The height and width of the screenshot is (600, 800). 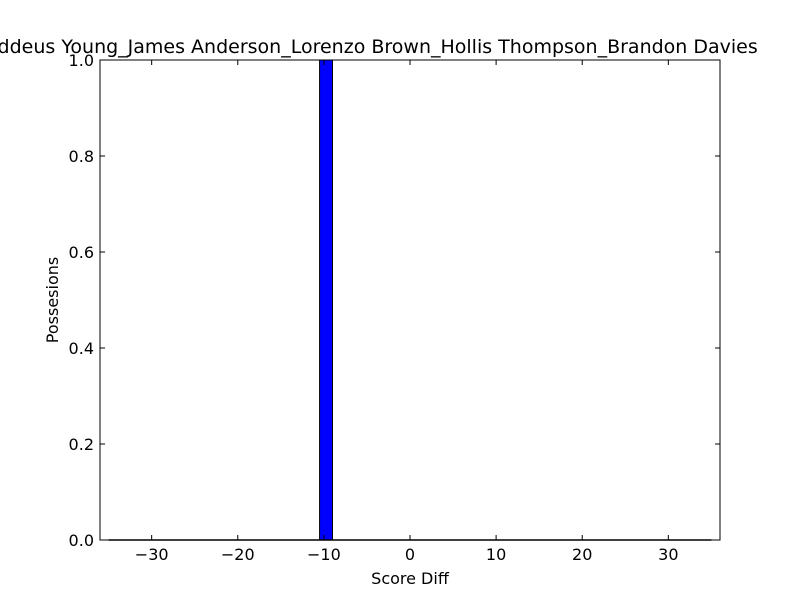 What do you see at coordinates (81, 252) in the screenshot?
I see `y-tick-label-3: 0.6` at bounding box center [81, 252].